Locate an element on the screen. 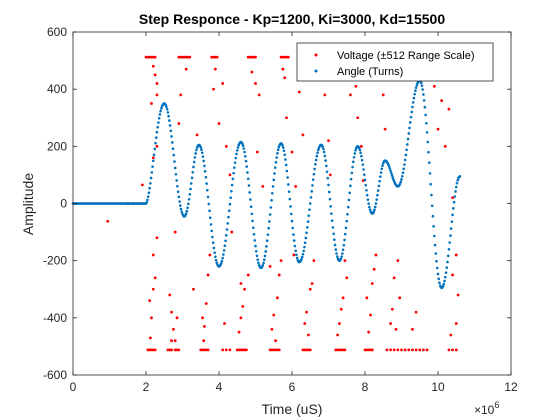  legend-marker-voltage is located at coordinates (316, 55).